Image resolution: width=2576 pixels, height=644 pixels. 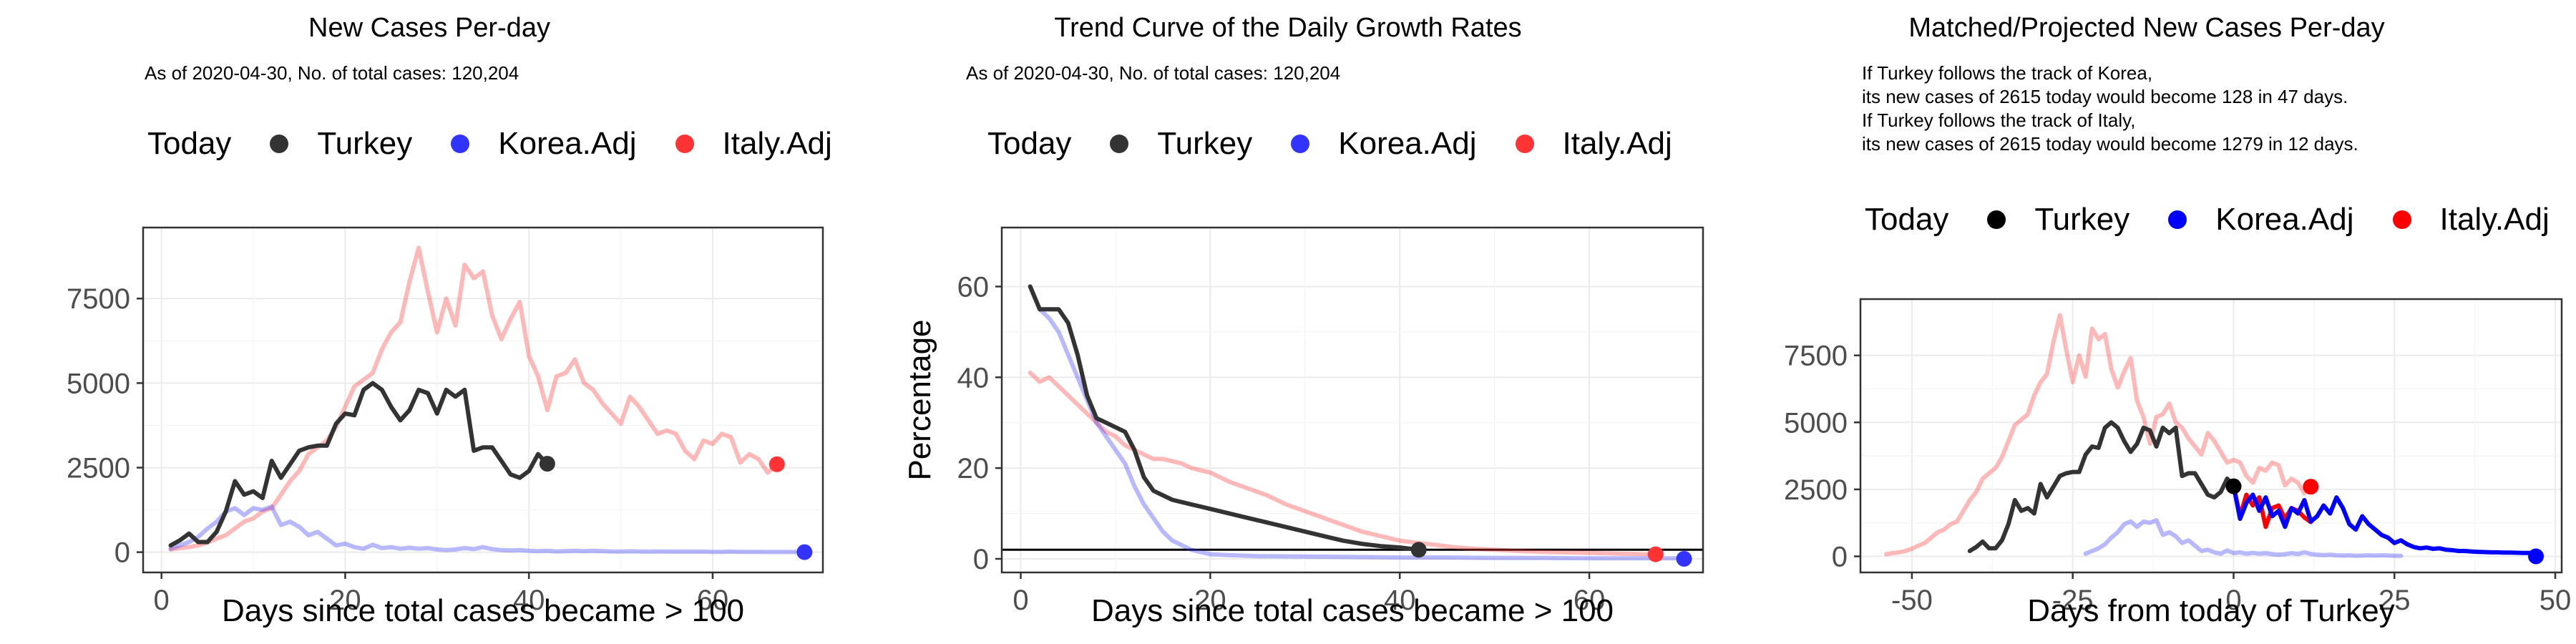 I want to click on x-tick-label: -25, so click(x=2073, y=600).